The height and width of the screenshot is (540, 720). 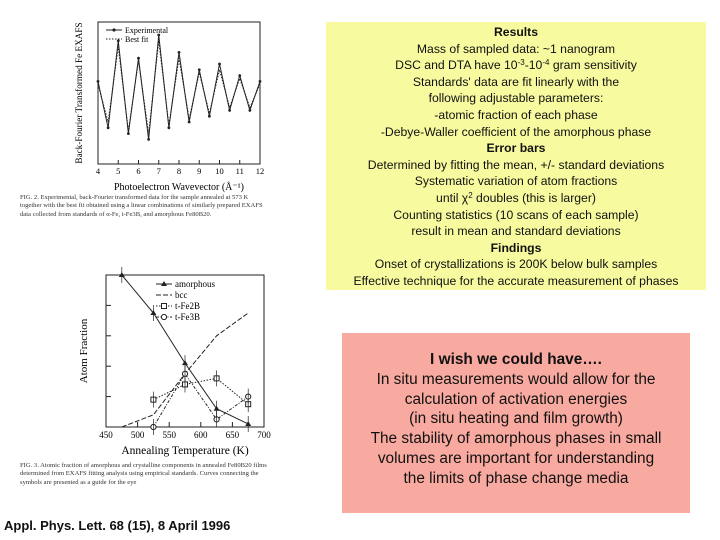 What do you see at coordinates (219, 171) in the screenshot?
I see `x-tick-label: 10` at bounding box center [219, 171].